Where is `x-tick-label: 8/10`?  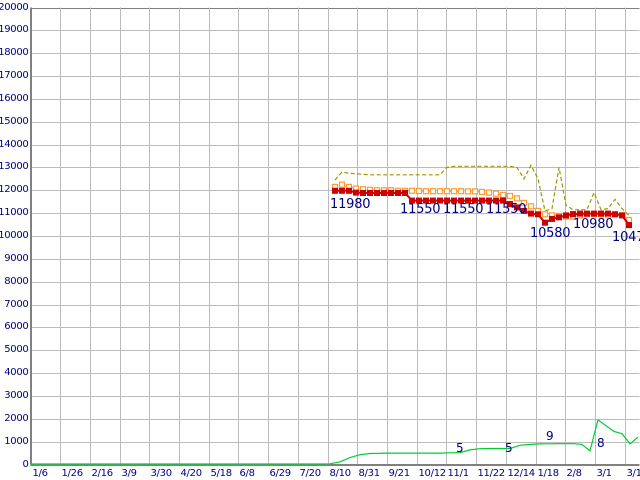 x-tick-label: 8/10 is located at coordinates (340, 473).